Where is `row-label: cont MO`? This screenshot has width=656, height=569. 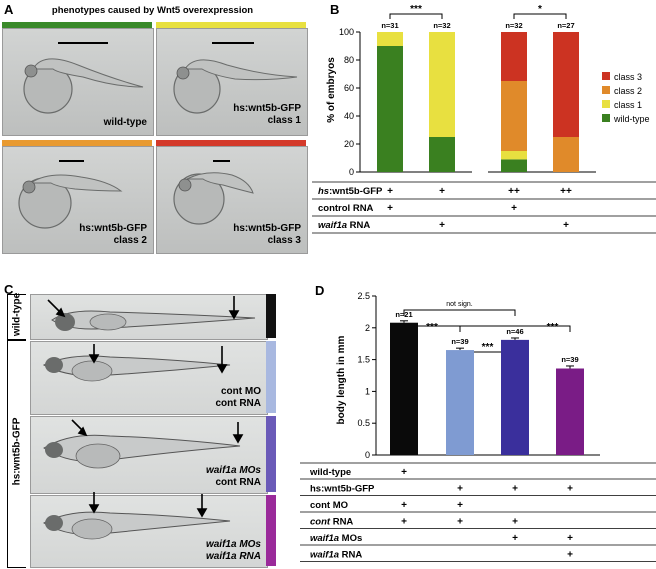
row-label: cont MO is located at coordinates (329, 505).